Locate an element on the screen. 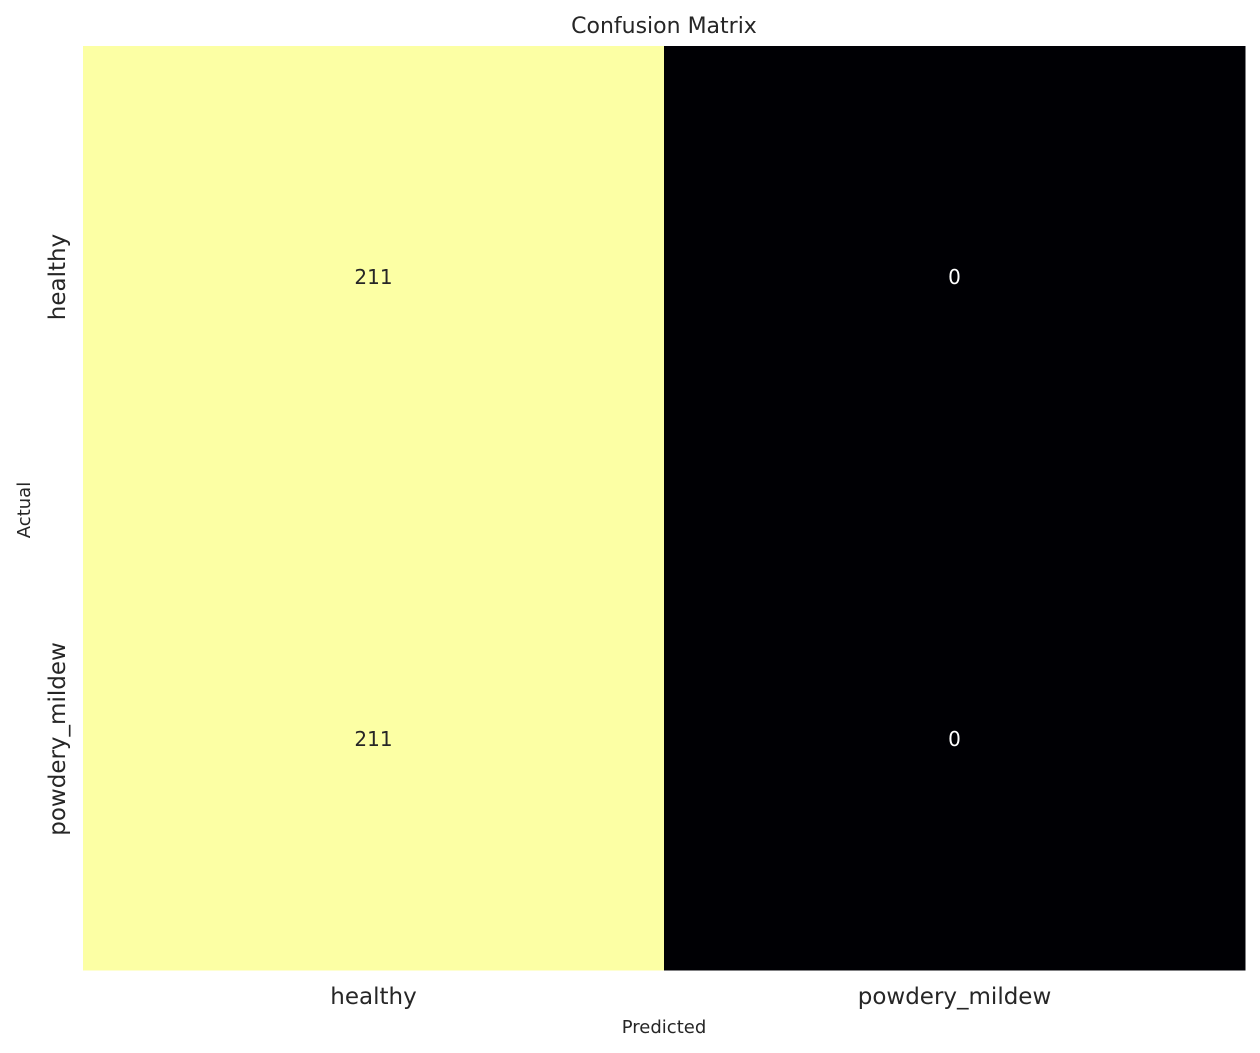 This screenshot has height=1053, width=1260. y-tick-label: powdery_mildew is located at coordinates (58, 739).